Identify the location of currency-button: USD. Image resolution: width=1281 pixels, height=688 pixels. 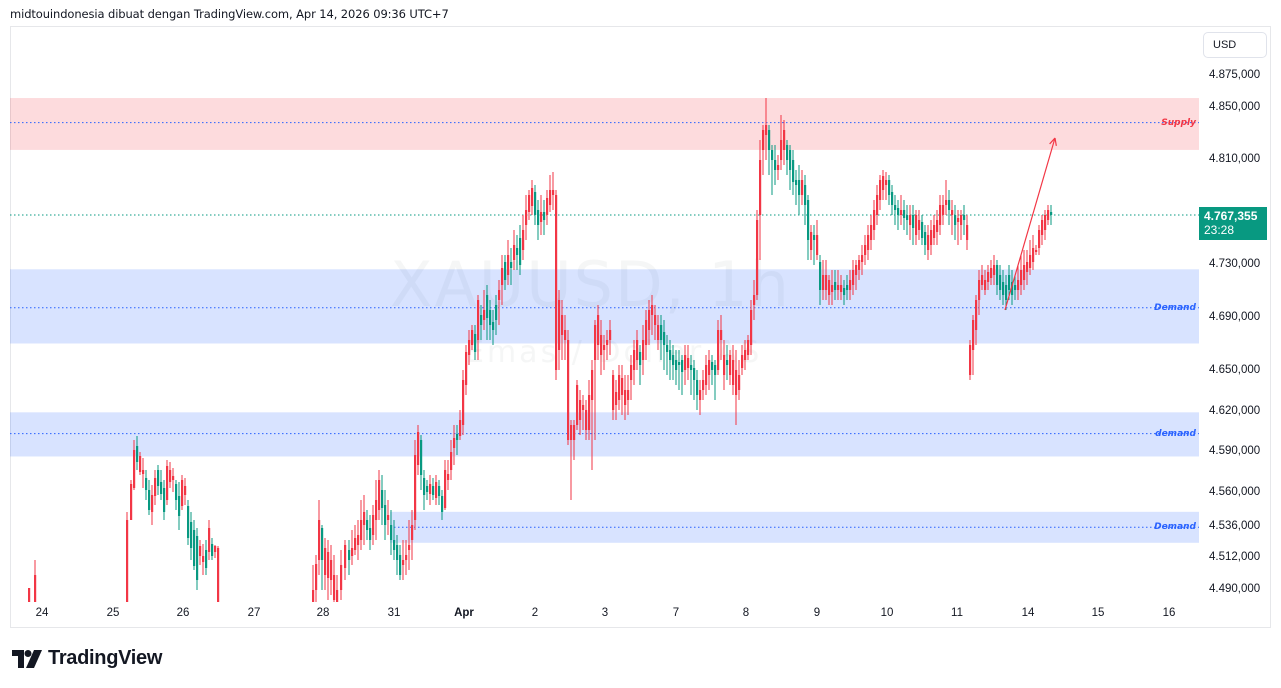
(1235, 45).